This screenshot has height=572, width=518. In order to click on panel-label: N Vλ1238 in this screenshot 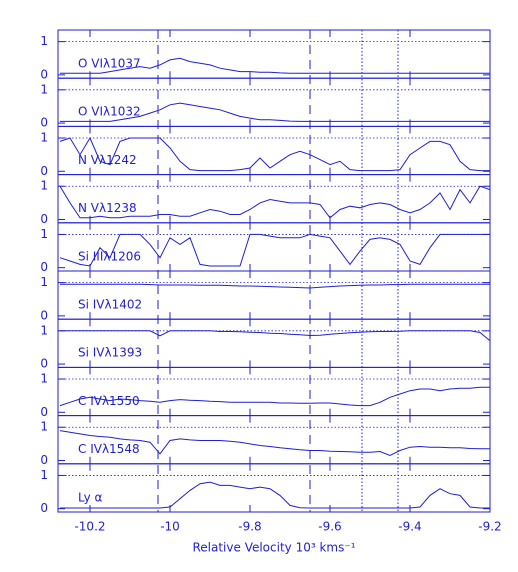, I will do `click(107, 208)`.